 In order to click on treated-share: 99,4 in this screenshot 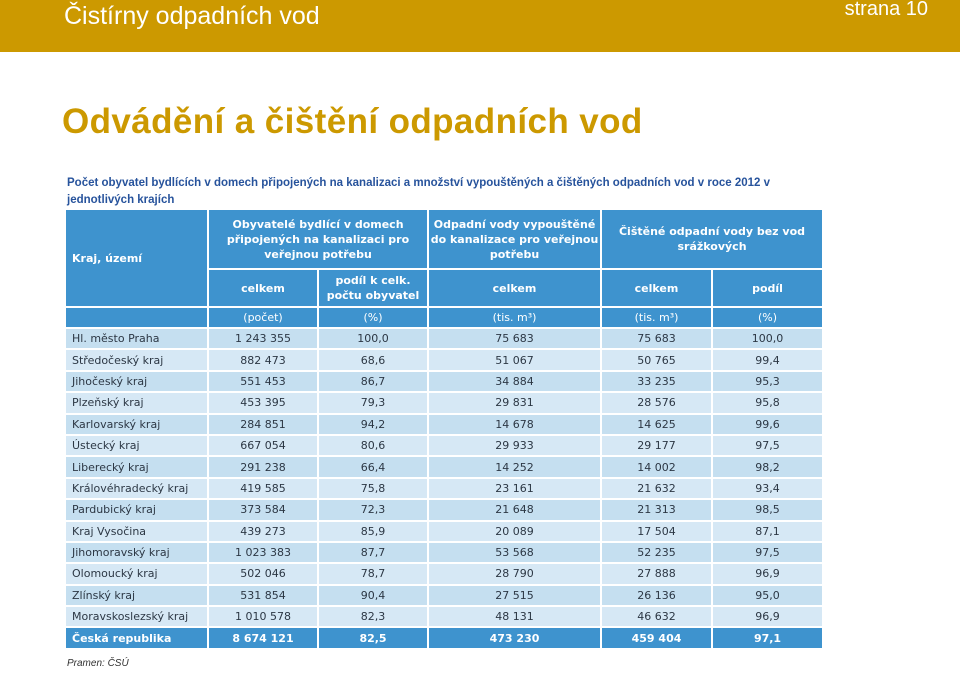, I will do `click(768, 360)`.